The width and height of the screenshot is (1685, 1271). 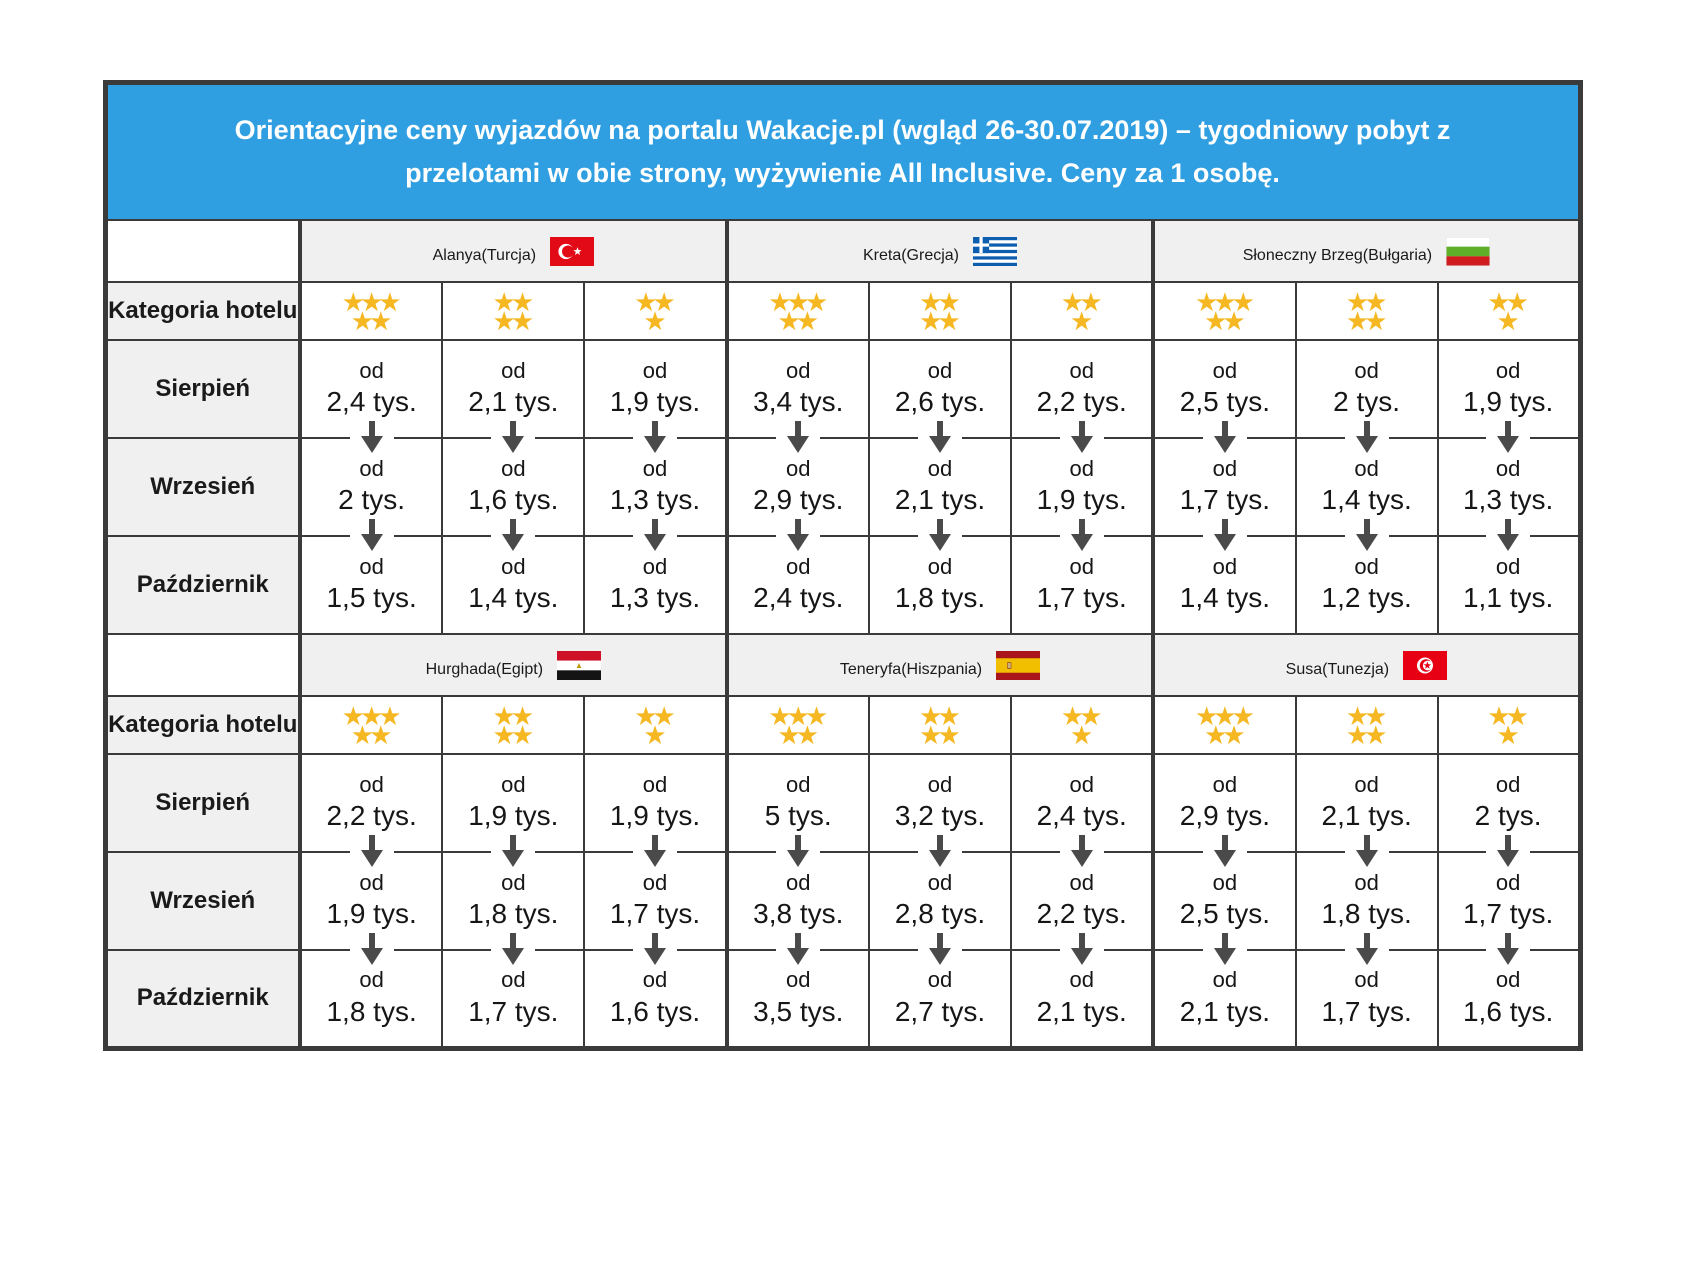 I want to click on price-cell: od 1,6 tys., so click(x=655, y=990).